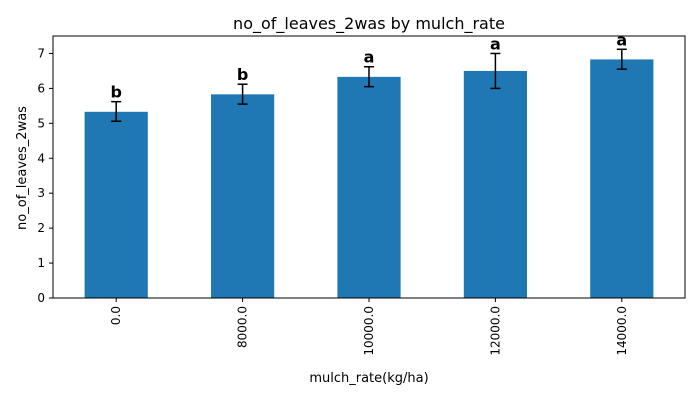  What do you see at coordinates (243, 327) in the screenshot?
I see `x-tick-label: 8000.0` at bounding box center [243, 327].